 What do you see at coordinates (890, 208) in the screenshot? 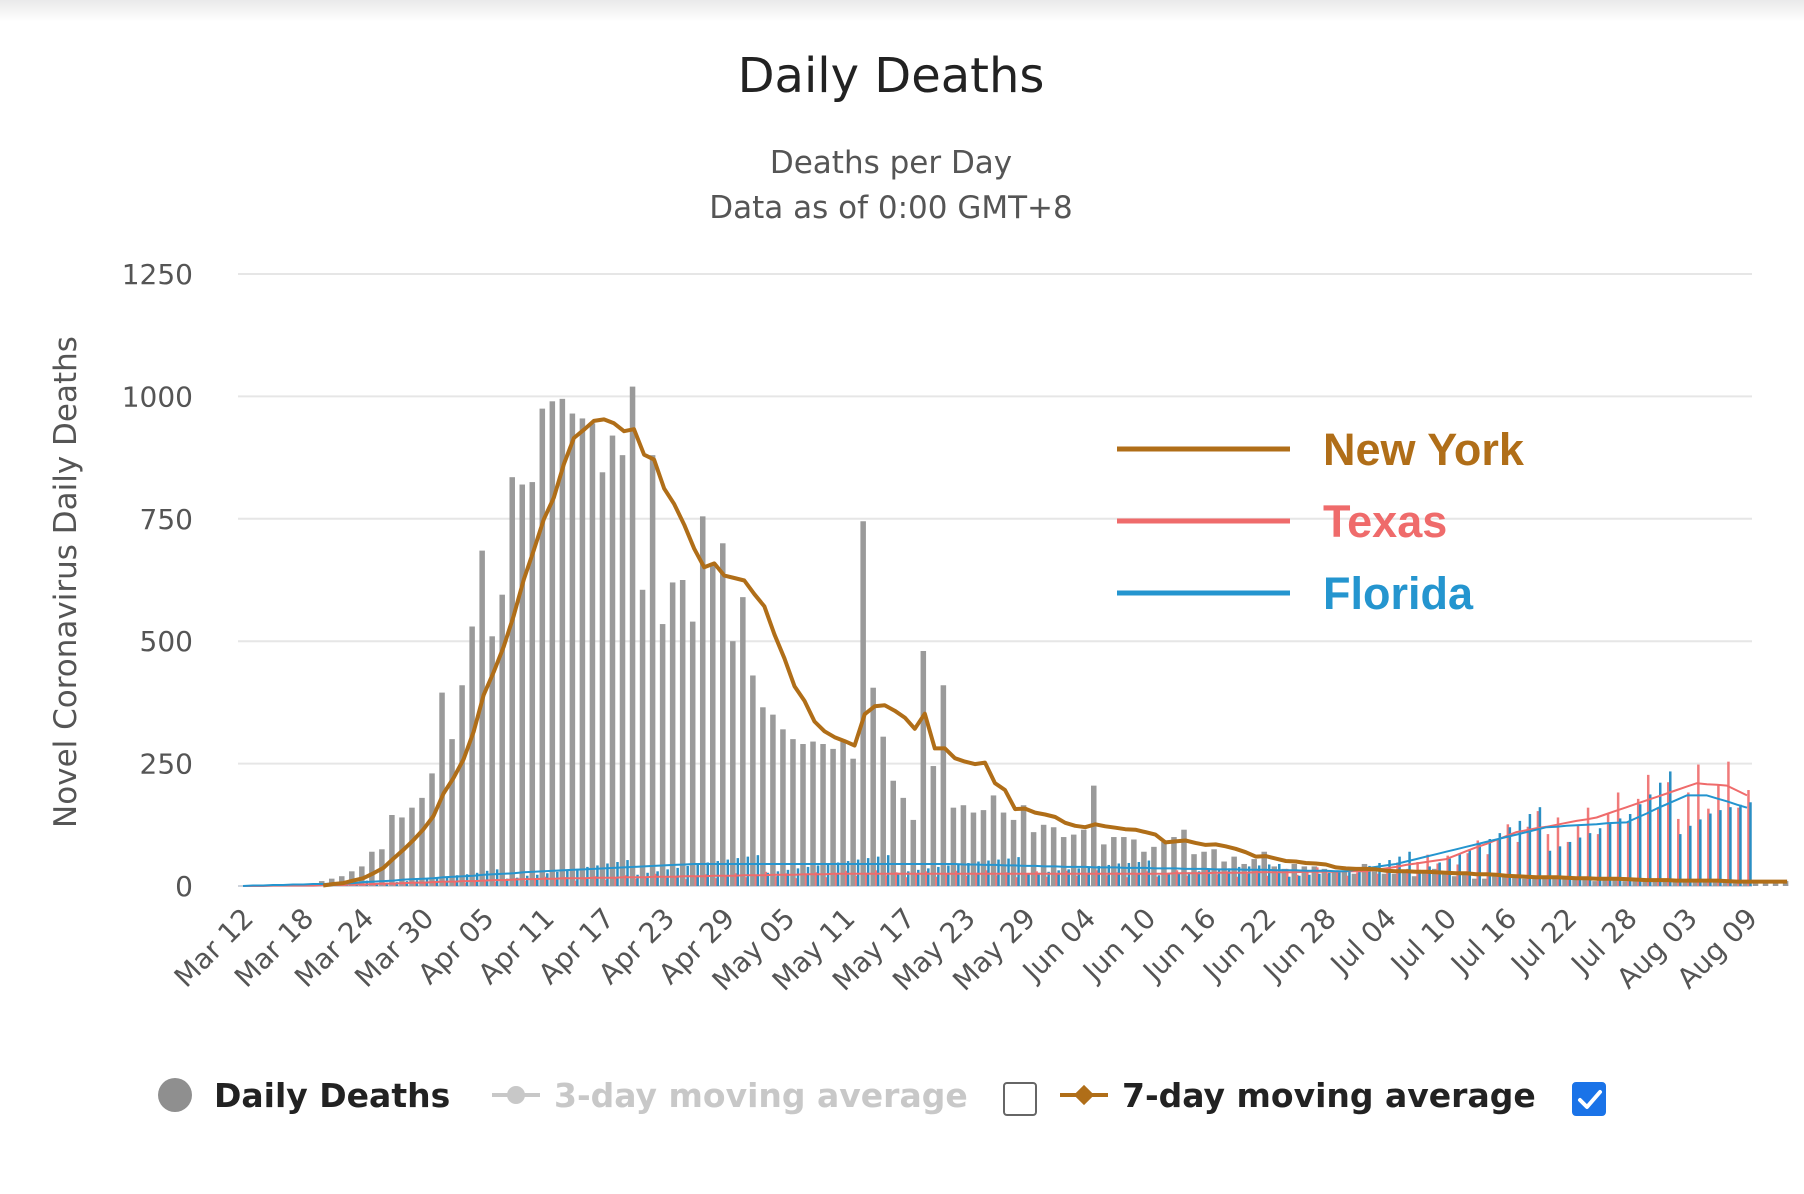
I see `chart-subtitle-line-2: Data as of 0:00 GMT+8` at bounding box center [890, 208].